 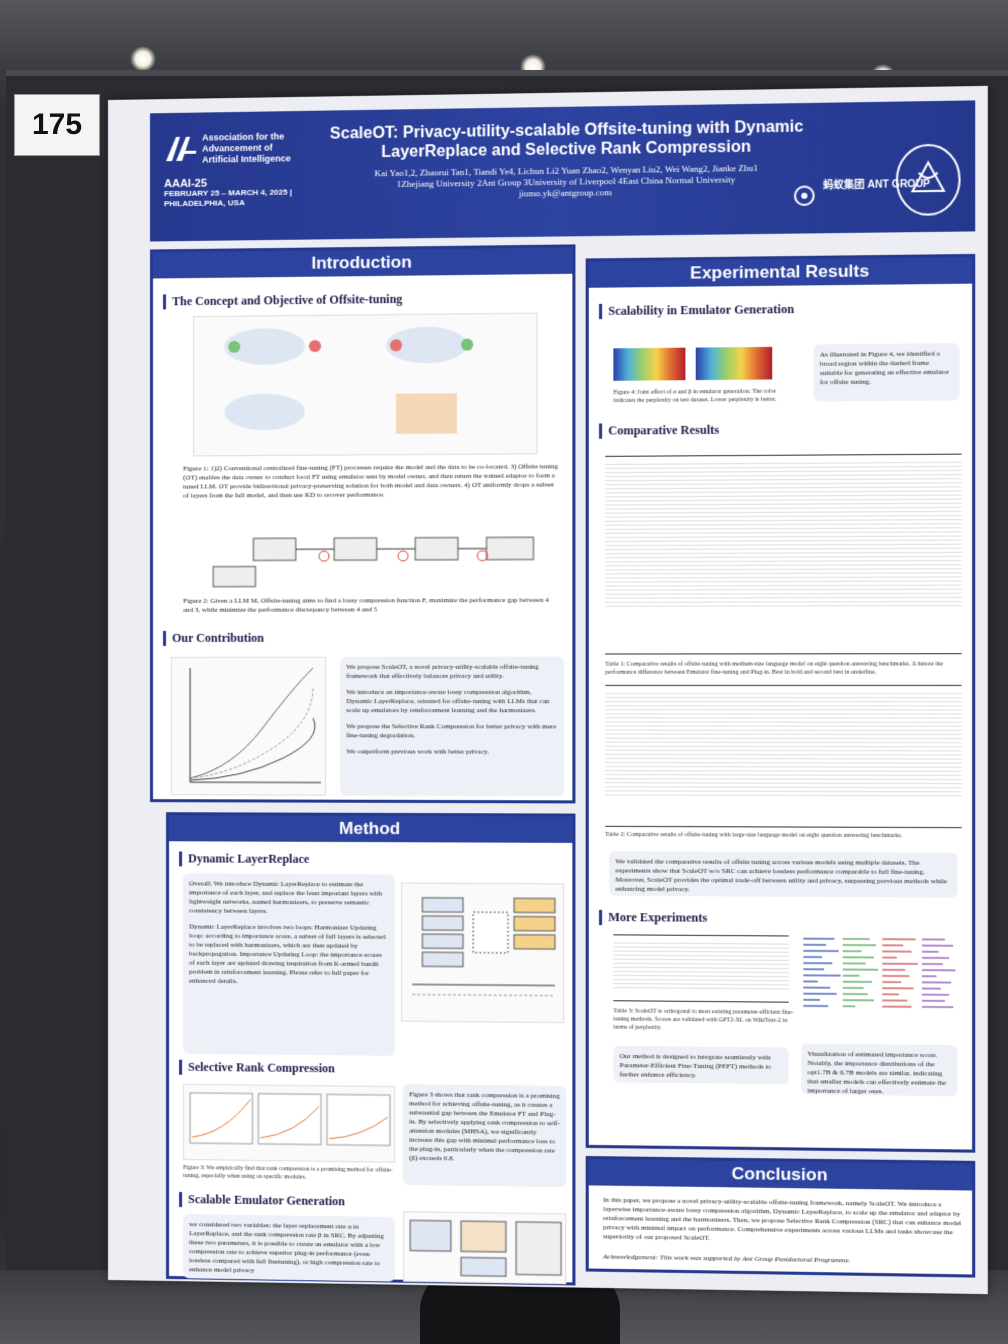 I want to click on rank-compression-plots, so click(x=290, y=1124).